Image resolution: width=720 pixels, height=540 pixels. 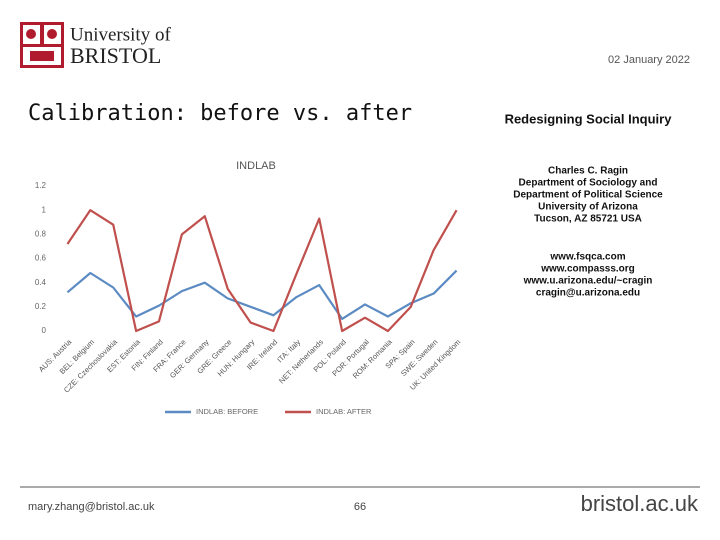 I want to click on side-line: Department of Sociology and, so click(x=588, y=183).